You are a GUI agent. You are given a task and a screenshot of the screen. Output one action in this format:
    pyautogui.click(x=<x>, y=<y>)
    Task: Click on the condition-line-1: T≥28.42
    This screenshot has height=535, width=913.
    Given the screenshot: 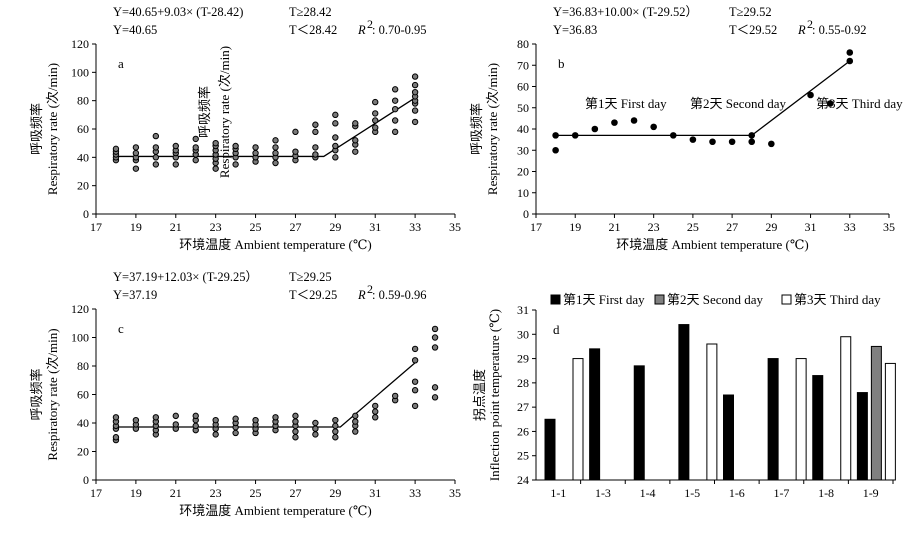 What is the action you would take?
    pyautogui.click(x=310, y=12)
    